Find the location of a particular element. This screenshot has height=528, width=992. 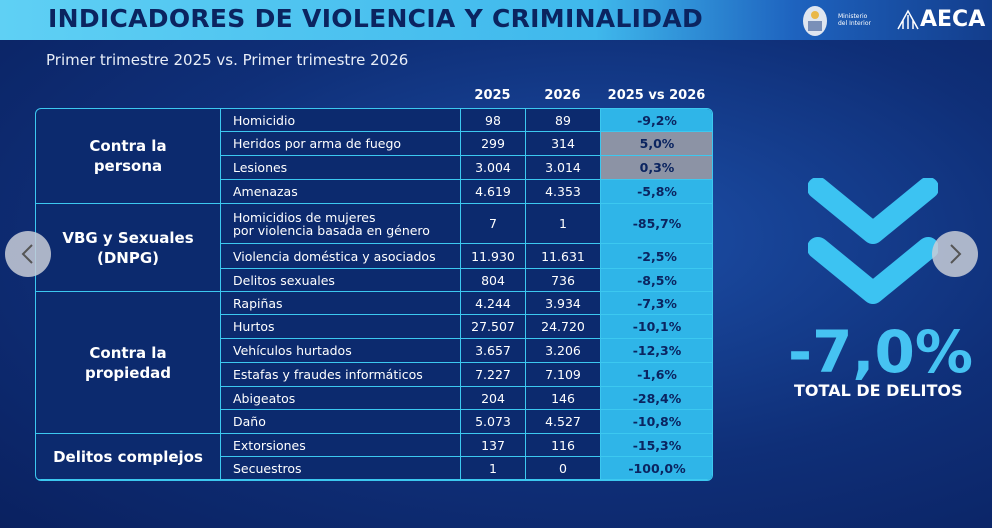

crime-name: Extorsiones is located at coordinates (341, 445).